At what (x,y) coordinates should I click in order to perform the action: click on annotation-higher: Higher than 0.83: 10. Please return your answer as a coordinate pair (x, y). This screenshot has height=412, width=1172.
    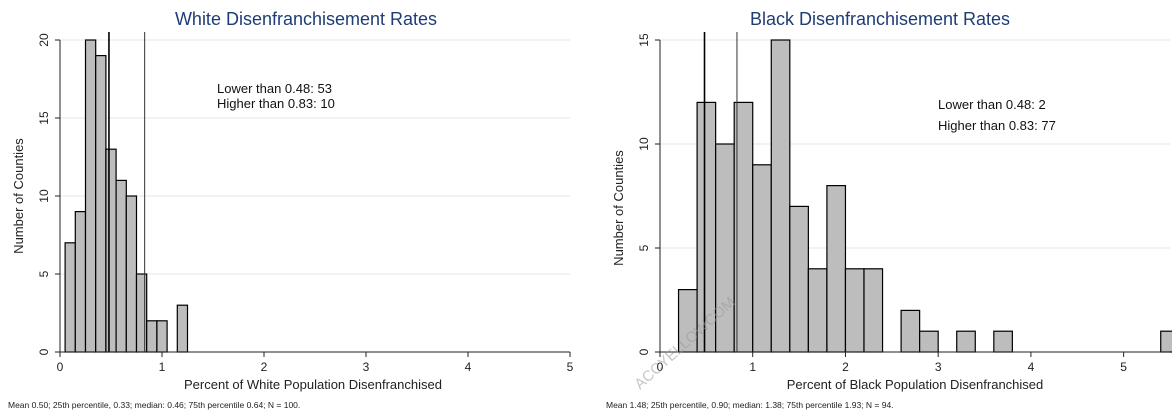
    Looking at the image, I should click on (276, 103).